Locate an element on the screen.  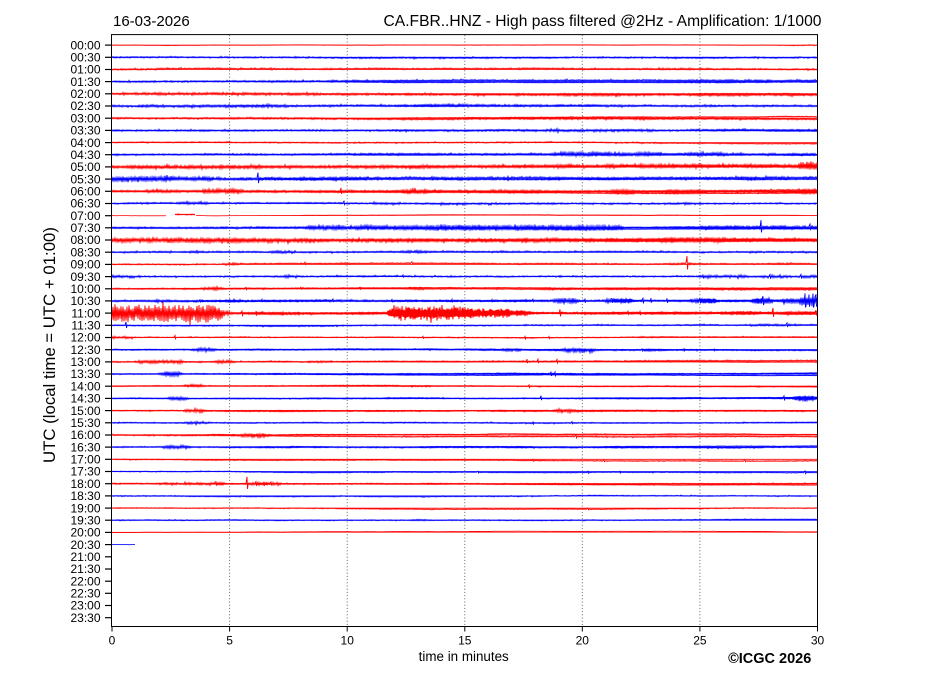
svg-text: 16-03-2026 is located at coordinates (151, 21).